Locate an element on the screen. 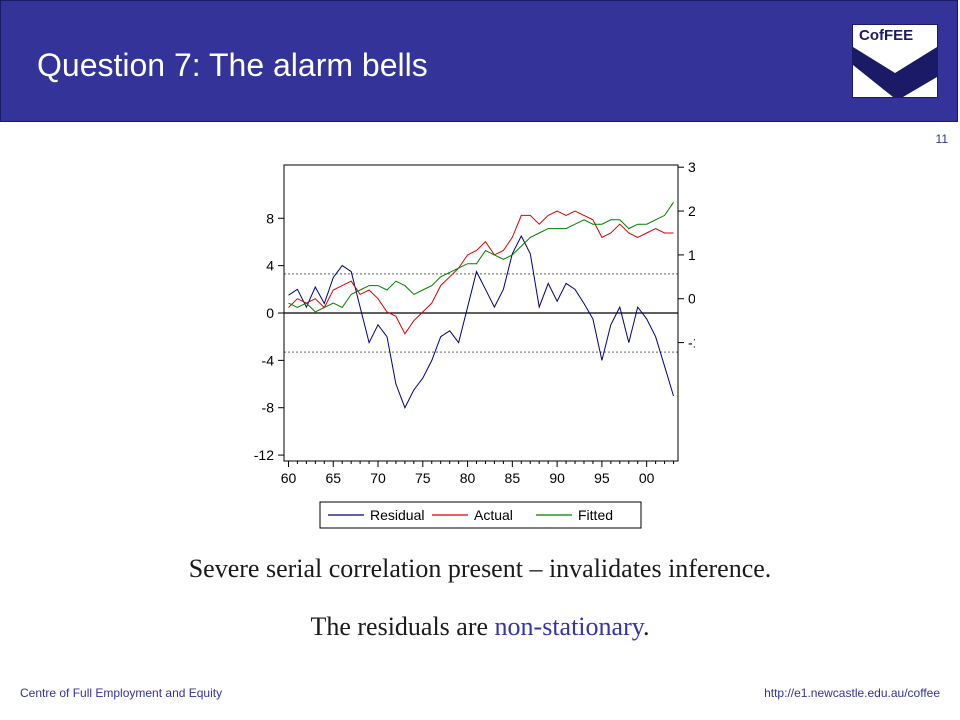 The height and width of the screenshot is (720, 960). x-tick-label-90: 90 is located at coordinates (557, 478).